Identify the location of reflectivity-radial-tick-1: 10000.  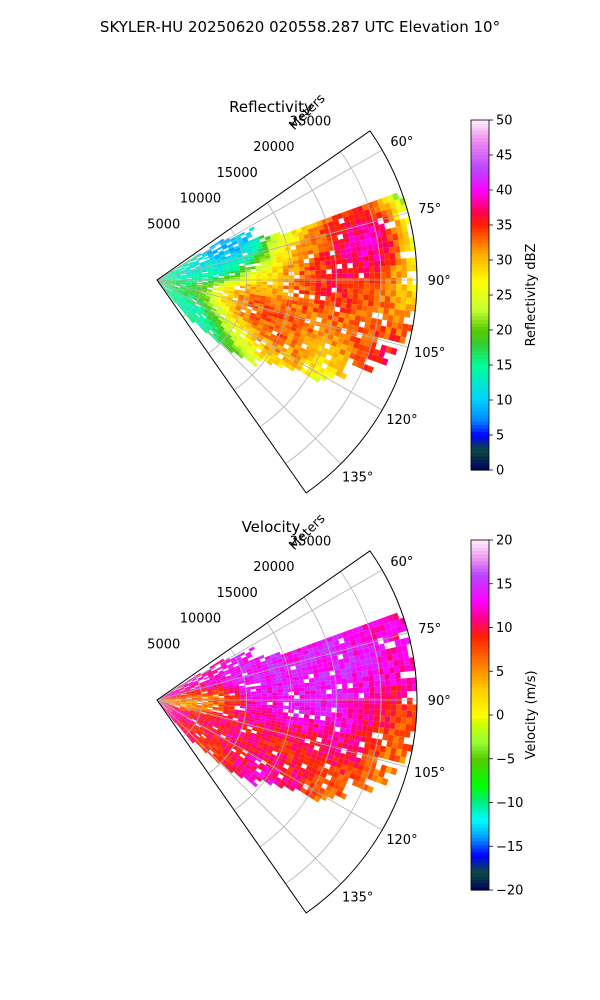
(200, 199).